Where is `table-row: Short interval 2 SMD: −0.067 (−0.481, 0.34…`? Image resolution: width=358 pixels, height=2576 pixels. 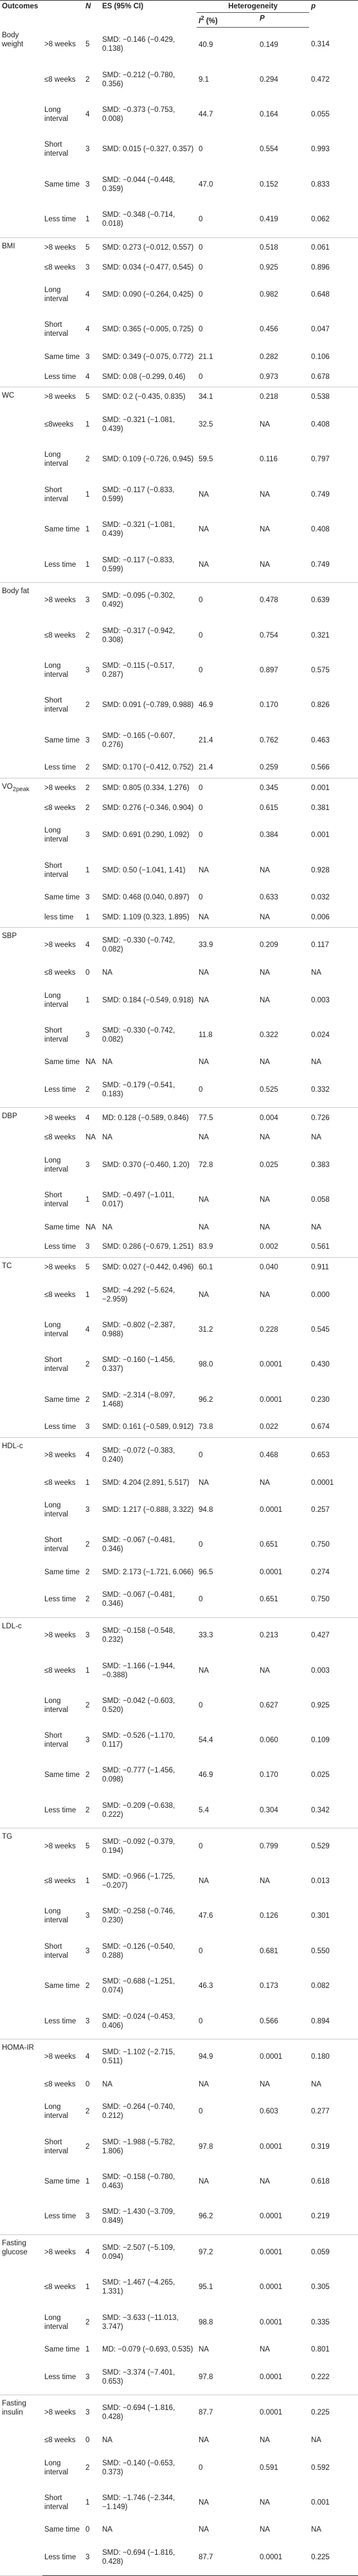 table-row: Short interval 2 SMD: −0.067 (−0.481, 0.34… is located at coordinates (179, 1544).